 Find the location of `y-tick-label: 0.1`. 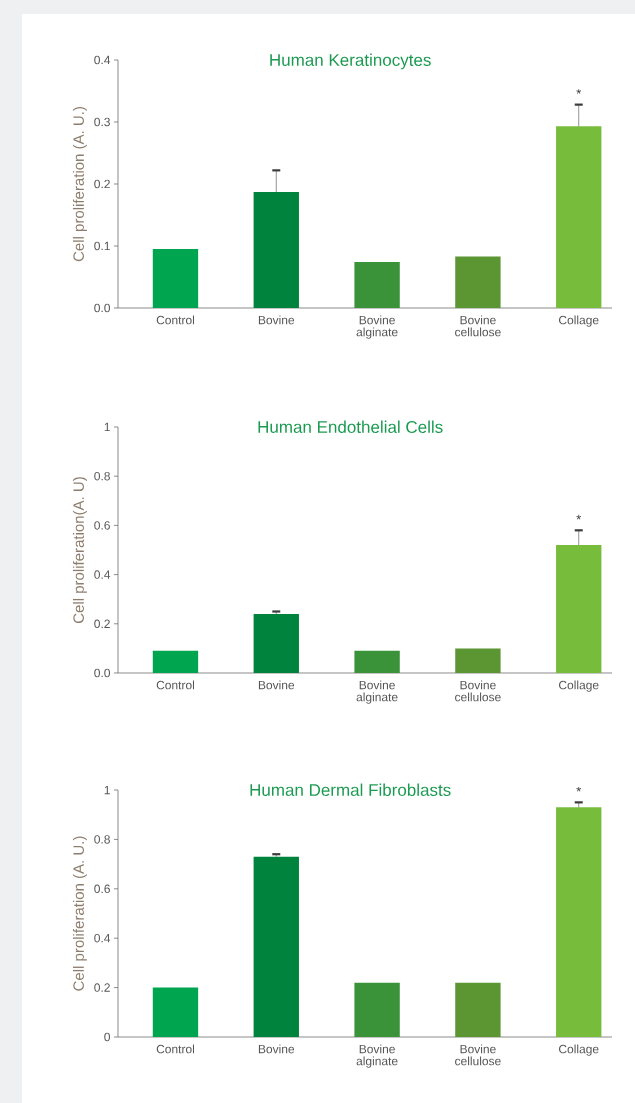

y-tick-label: 0.1 is located at coordinates (102, 246).